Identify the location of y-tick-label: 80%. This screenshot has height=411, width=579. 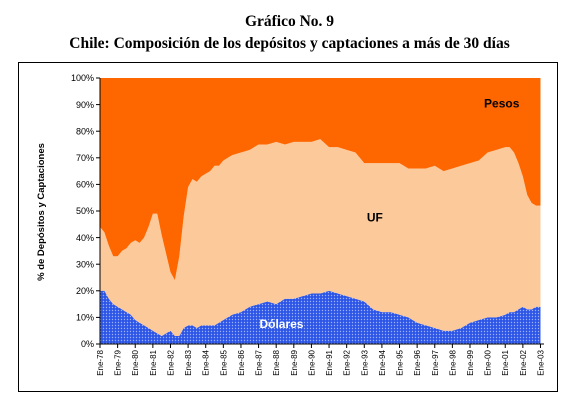
(85, 131).